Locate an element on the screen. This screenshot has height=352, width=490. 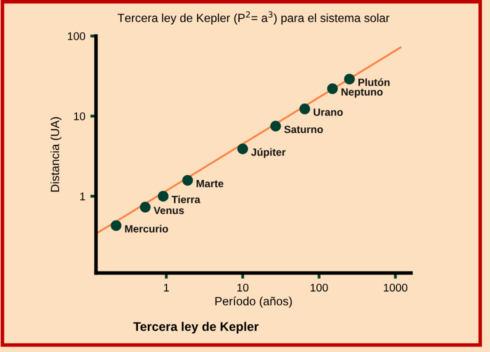
chart-title: Tercera ley de Kepler (P$^{2}$= a$^{3}$) para el sistema solar is located at coordinates (254, 17).